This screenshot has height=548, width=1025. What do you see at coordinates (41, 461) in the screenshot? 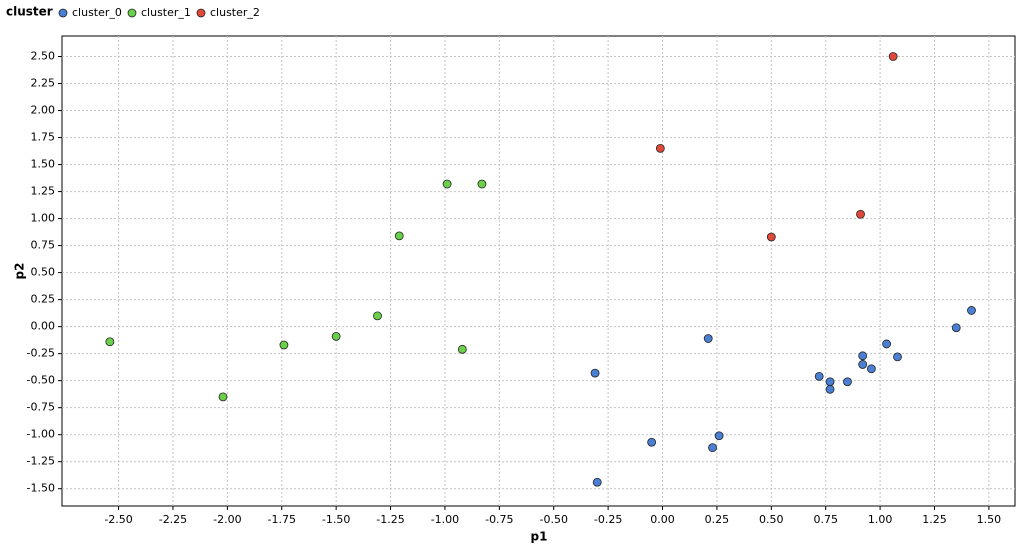
I see `y-tick-label: -1.25` at bounding box center [41, 461].